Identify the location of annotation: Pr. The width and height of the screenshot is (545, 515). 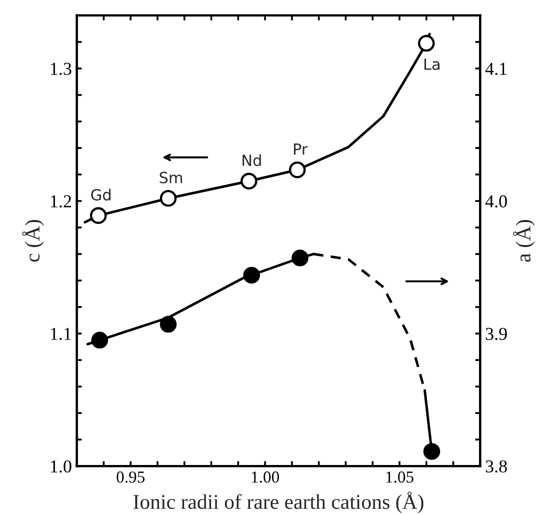
(301, 149).